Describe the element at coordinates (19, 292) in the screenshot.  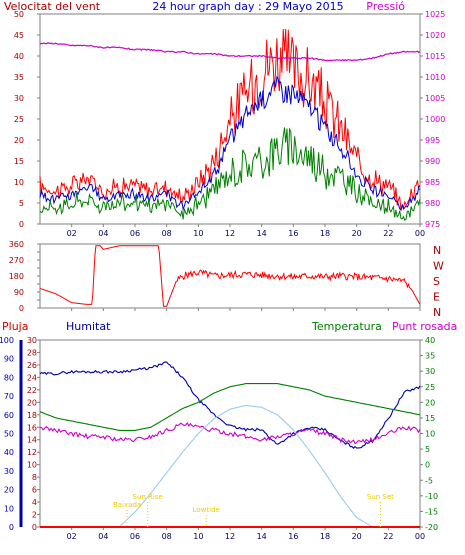
I see `direction-y-tick-label: 90` at that location.